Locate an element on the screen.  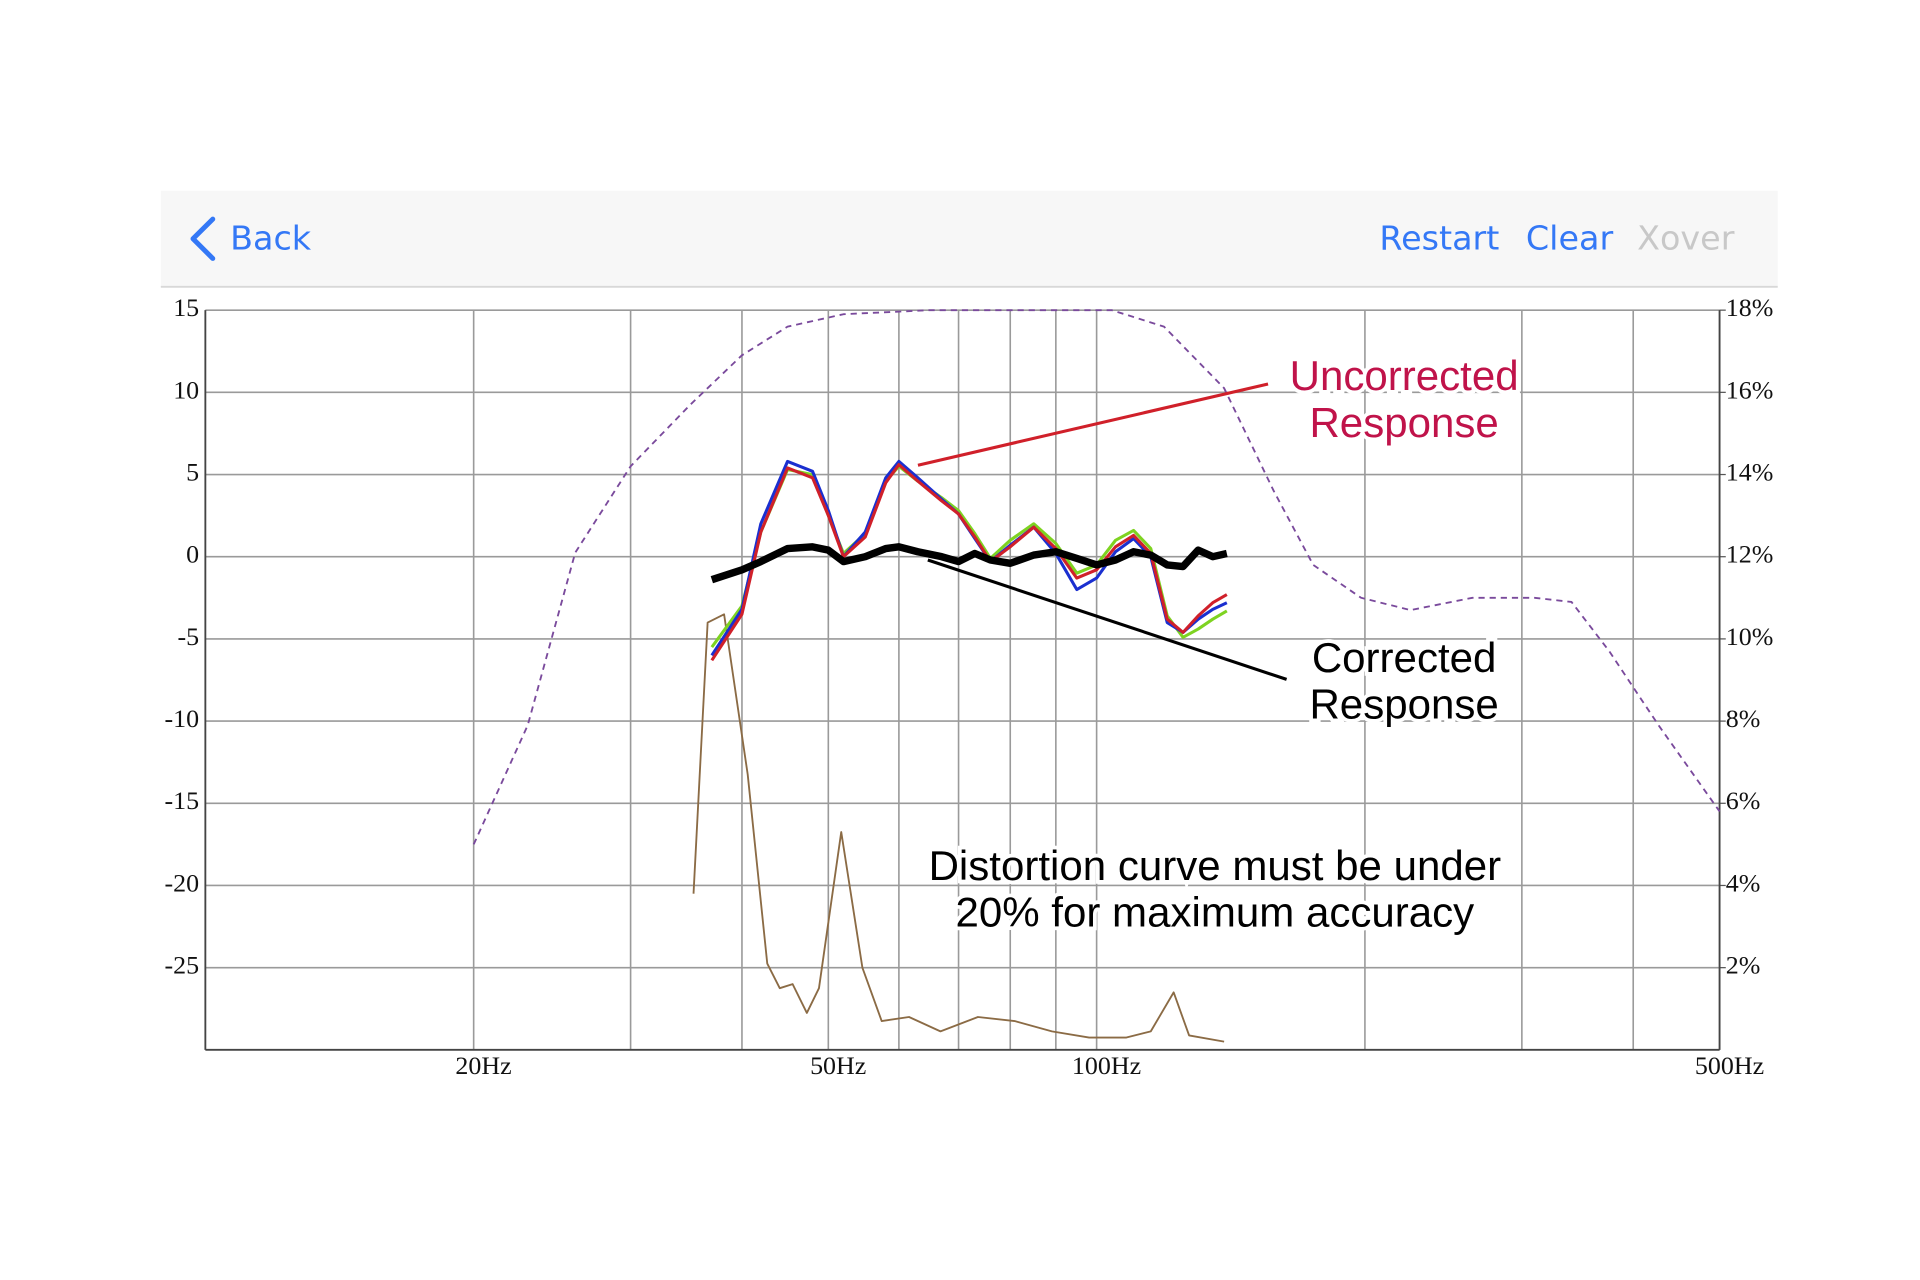
x-tick-label: 20Hz is located at coordinates (483, 1065).